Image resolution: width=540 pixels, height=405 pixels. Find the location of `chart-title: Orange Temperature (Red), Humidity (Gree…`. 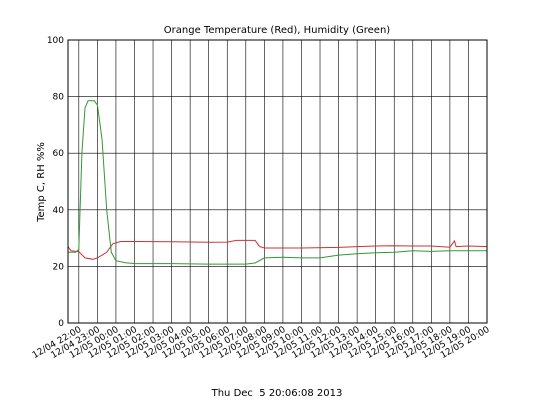

chart-title: Orange Temperature (Red), Humidity (Gree… is located at coordinates (277, 30).